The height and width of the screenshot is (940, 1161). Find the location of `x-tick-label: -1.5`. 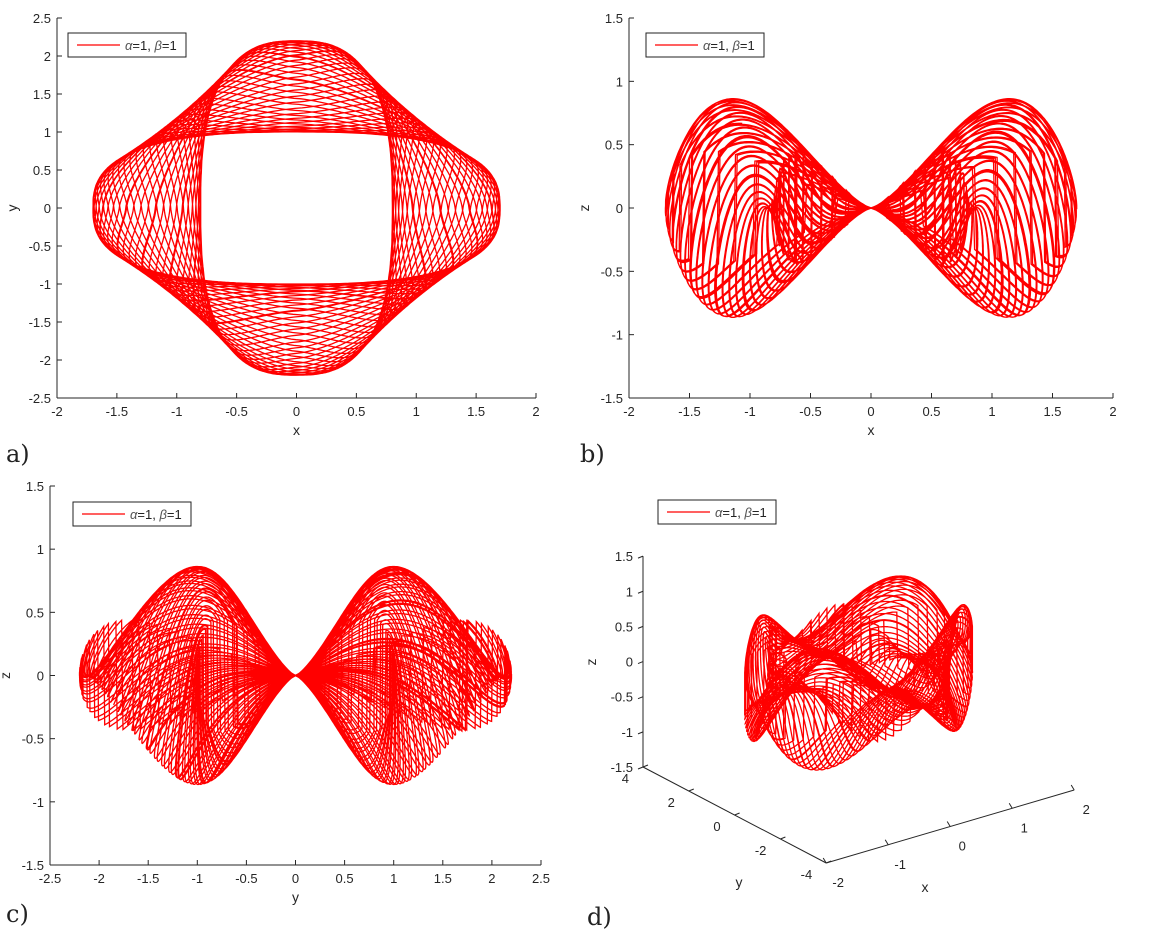

x-tick-label: -1.5 is located at coordinates (148, 878).